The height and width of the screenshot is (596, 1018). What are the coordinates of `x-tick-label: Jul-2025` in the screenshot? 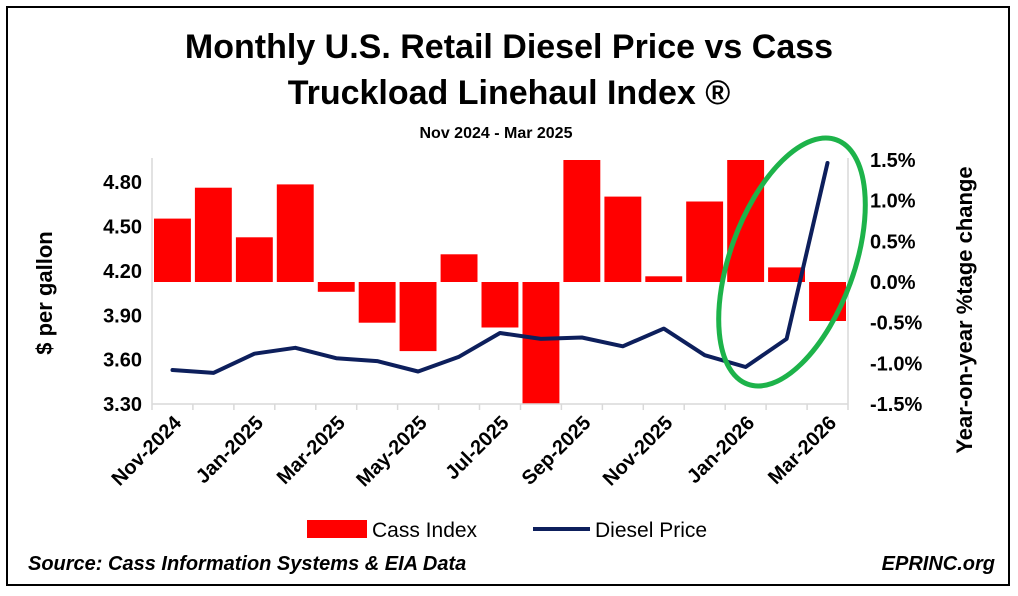 It's located at (477, 448).